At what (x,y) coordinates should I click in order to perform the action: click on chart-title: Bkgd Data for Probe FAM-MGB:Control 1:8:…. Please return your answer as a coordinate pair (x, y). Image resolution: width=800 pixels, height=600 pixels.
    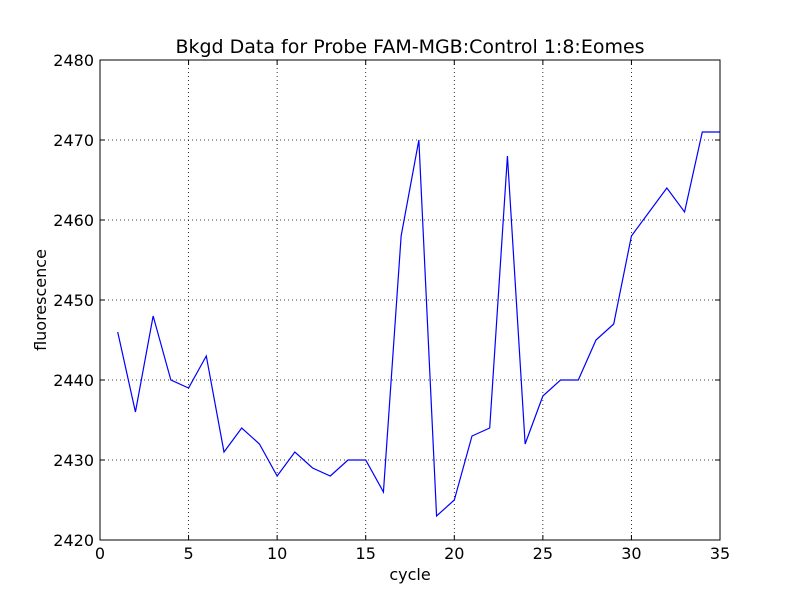
    Looking at the image, I should click on (409, 47).